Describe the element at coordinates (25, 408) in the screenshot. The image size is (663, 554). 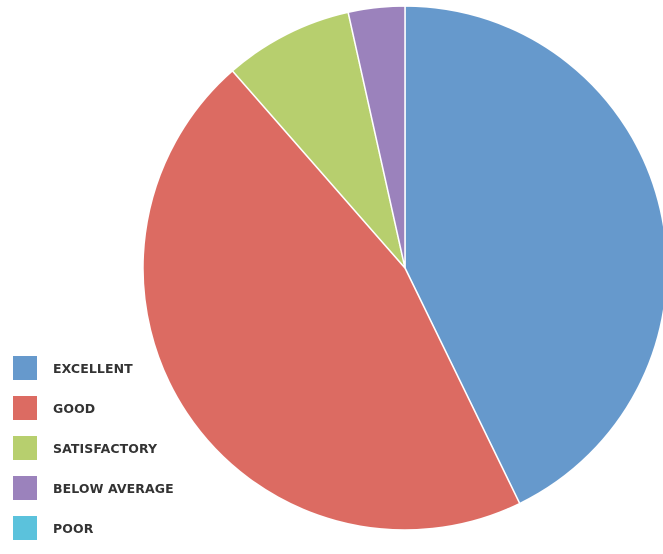
I see `legend-swatch-good` at that location.